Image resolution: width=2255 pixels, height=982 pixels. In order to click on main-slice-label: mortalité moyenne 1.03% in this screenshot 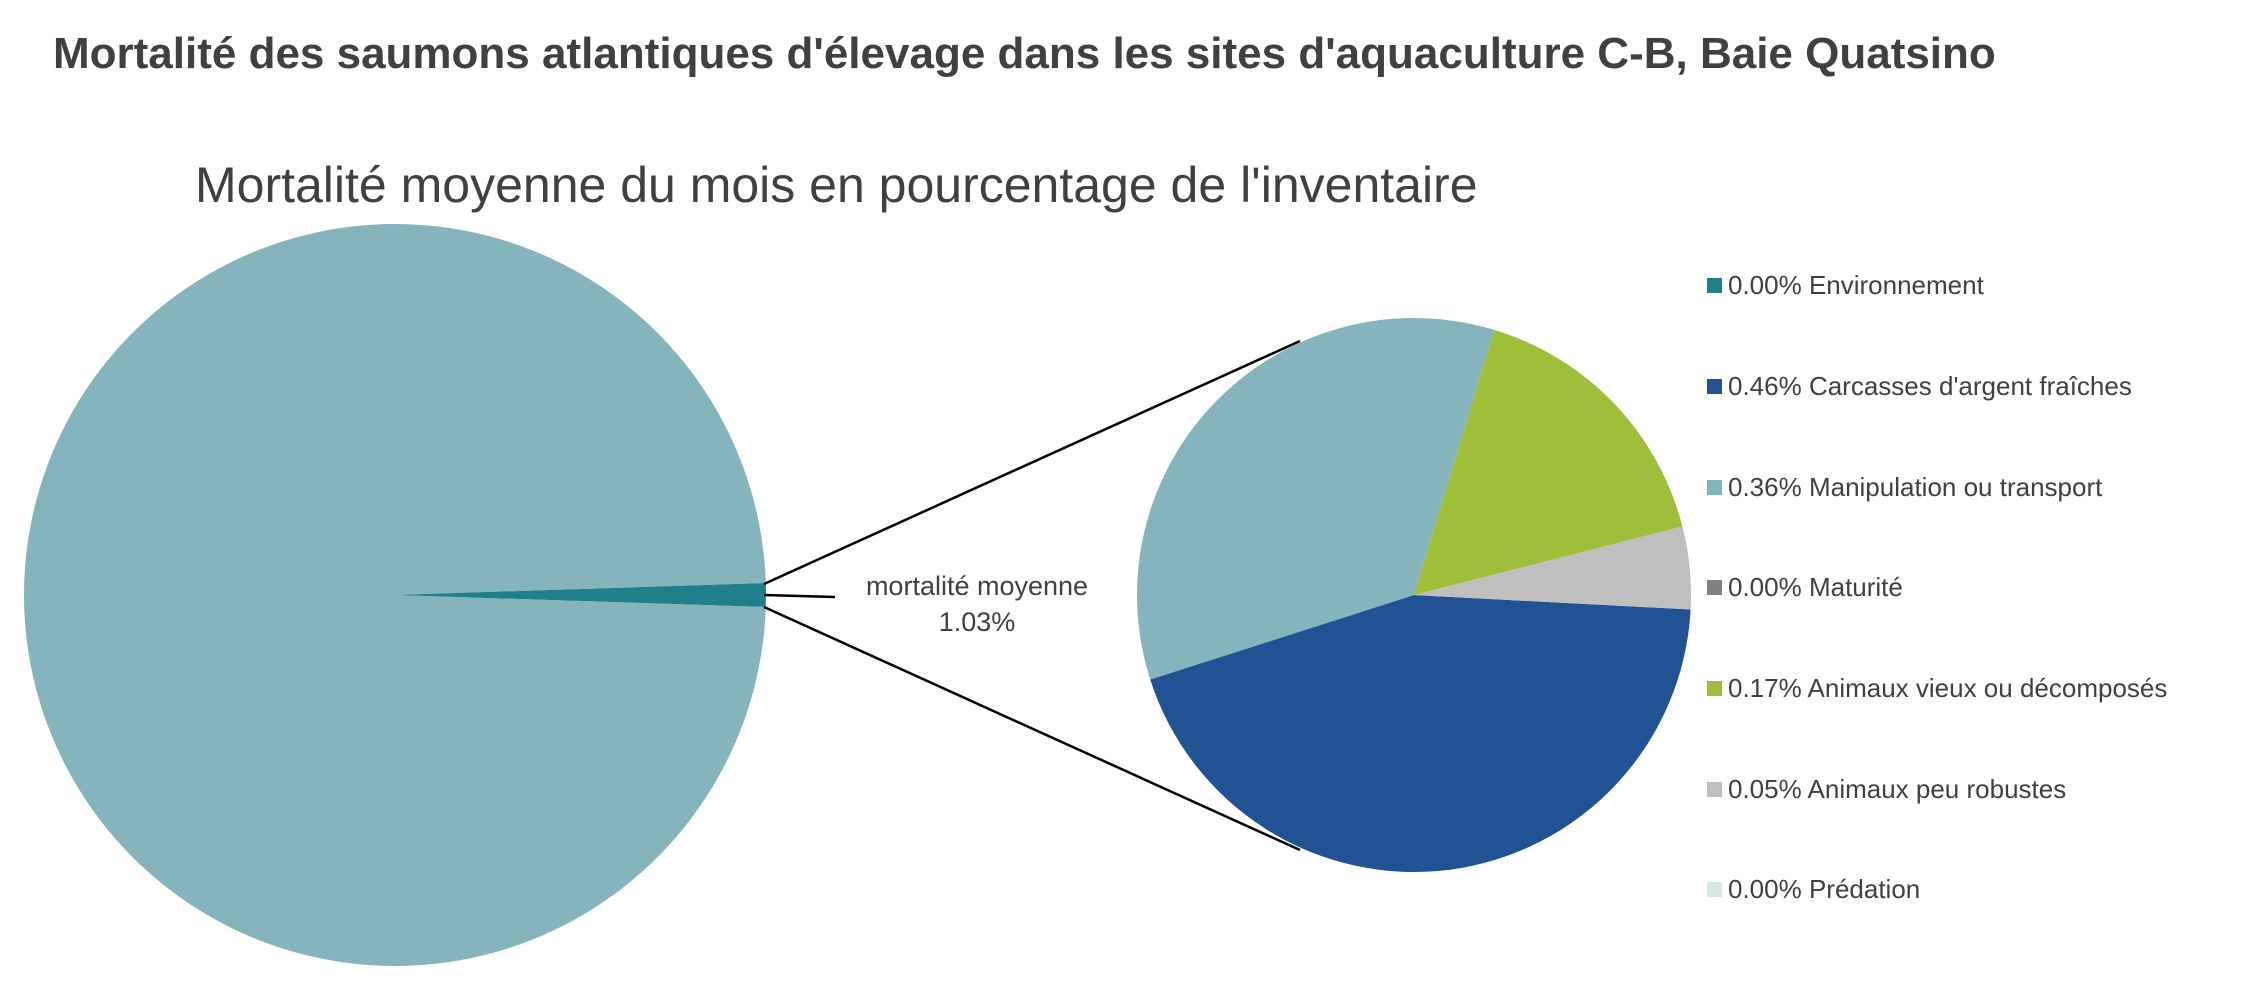, I will do `click(977, 604)`.